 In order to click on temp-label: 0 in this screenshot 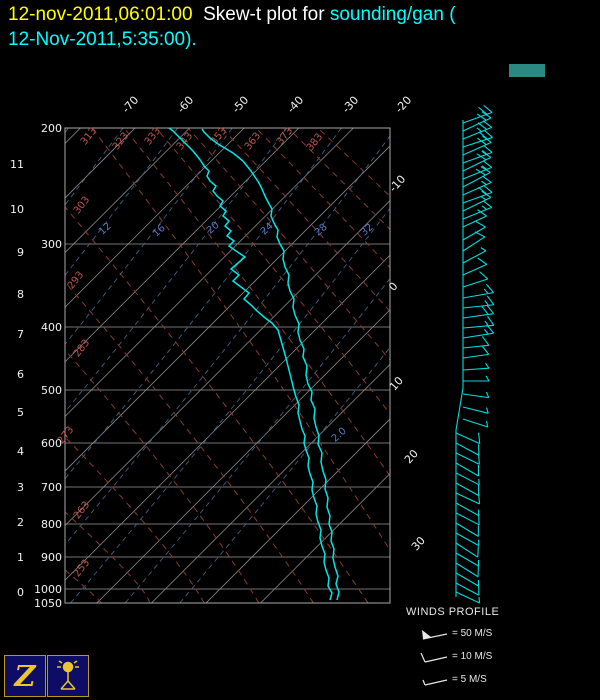, I will do `click(393, 287)`.